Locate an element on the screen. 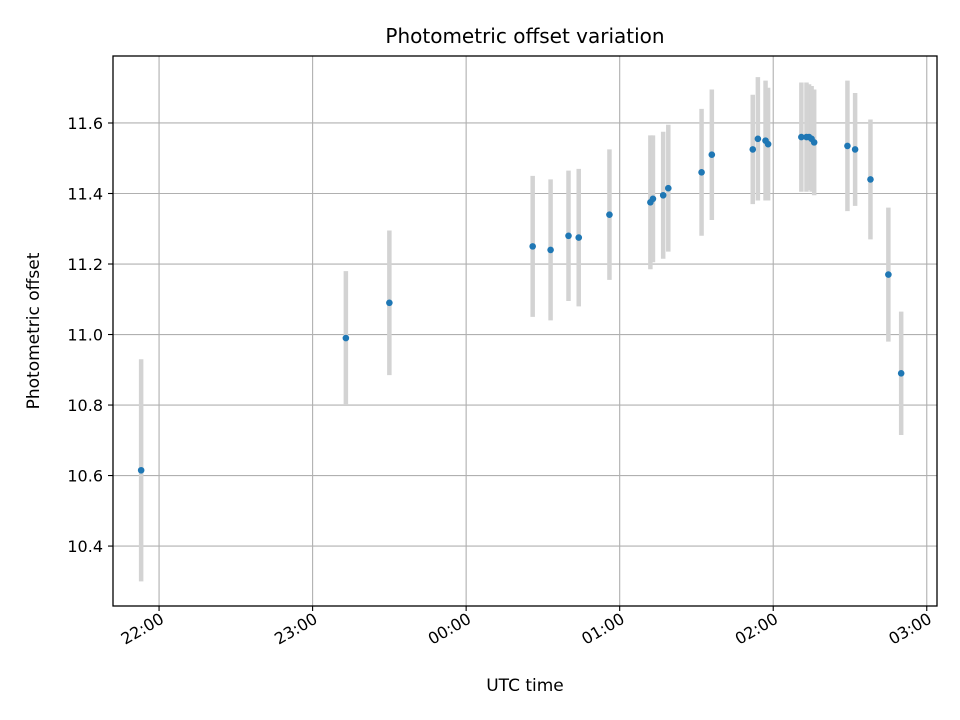 The height and width of the screenshot is (720, 960). y-tick-label: 11.2 is located at coordinates (85, 264).